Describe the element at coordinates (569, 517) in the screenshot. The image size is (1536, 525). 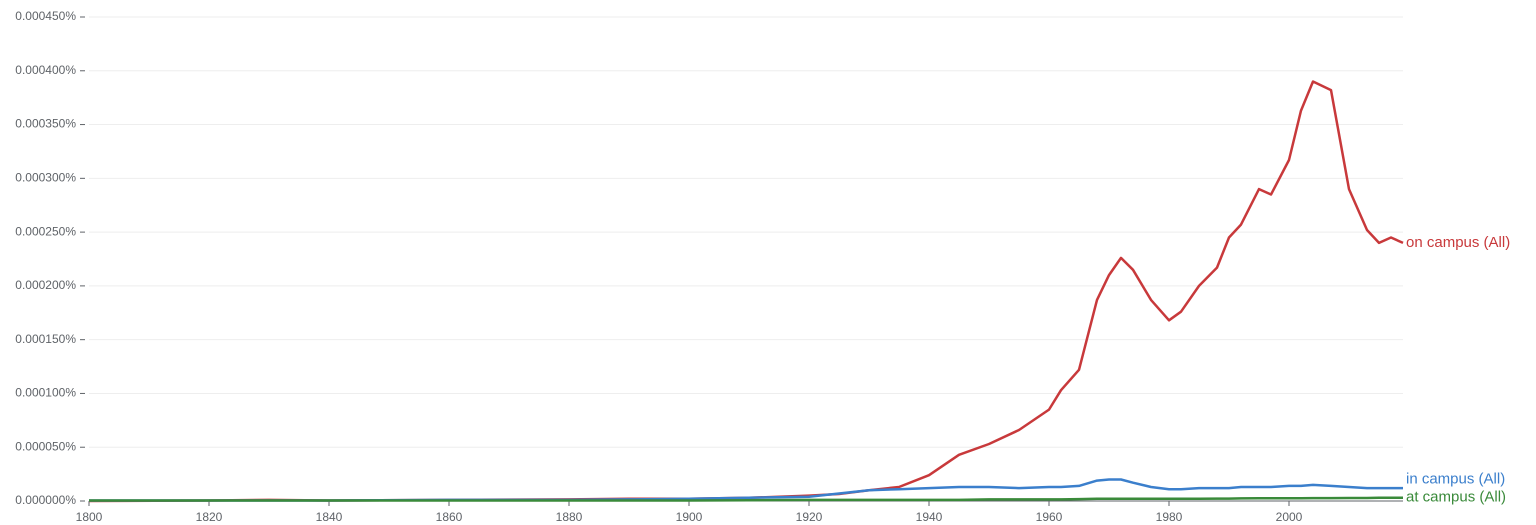
I see `x-tick-label: 1880` at that location.